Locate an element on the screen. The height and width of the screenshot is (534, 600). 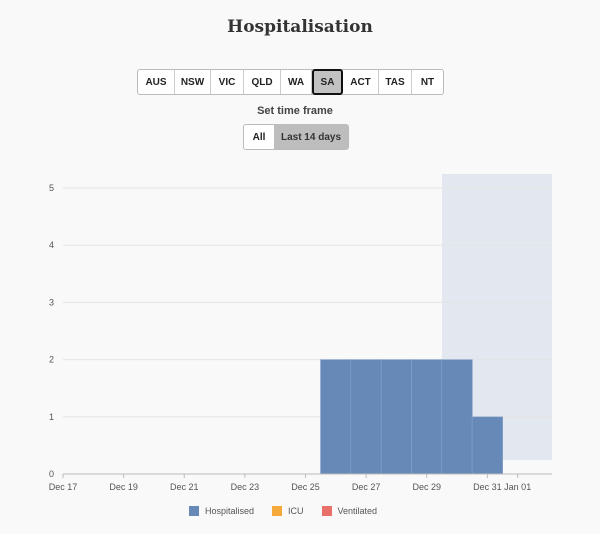
y-tick-label: 3 is located at coordinates (51, 302).